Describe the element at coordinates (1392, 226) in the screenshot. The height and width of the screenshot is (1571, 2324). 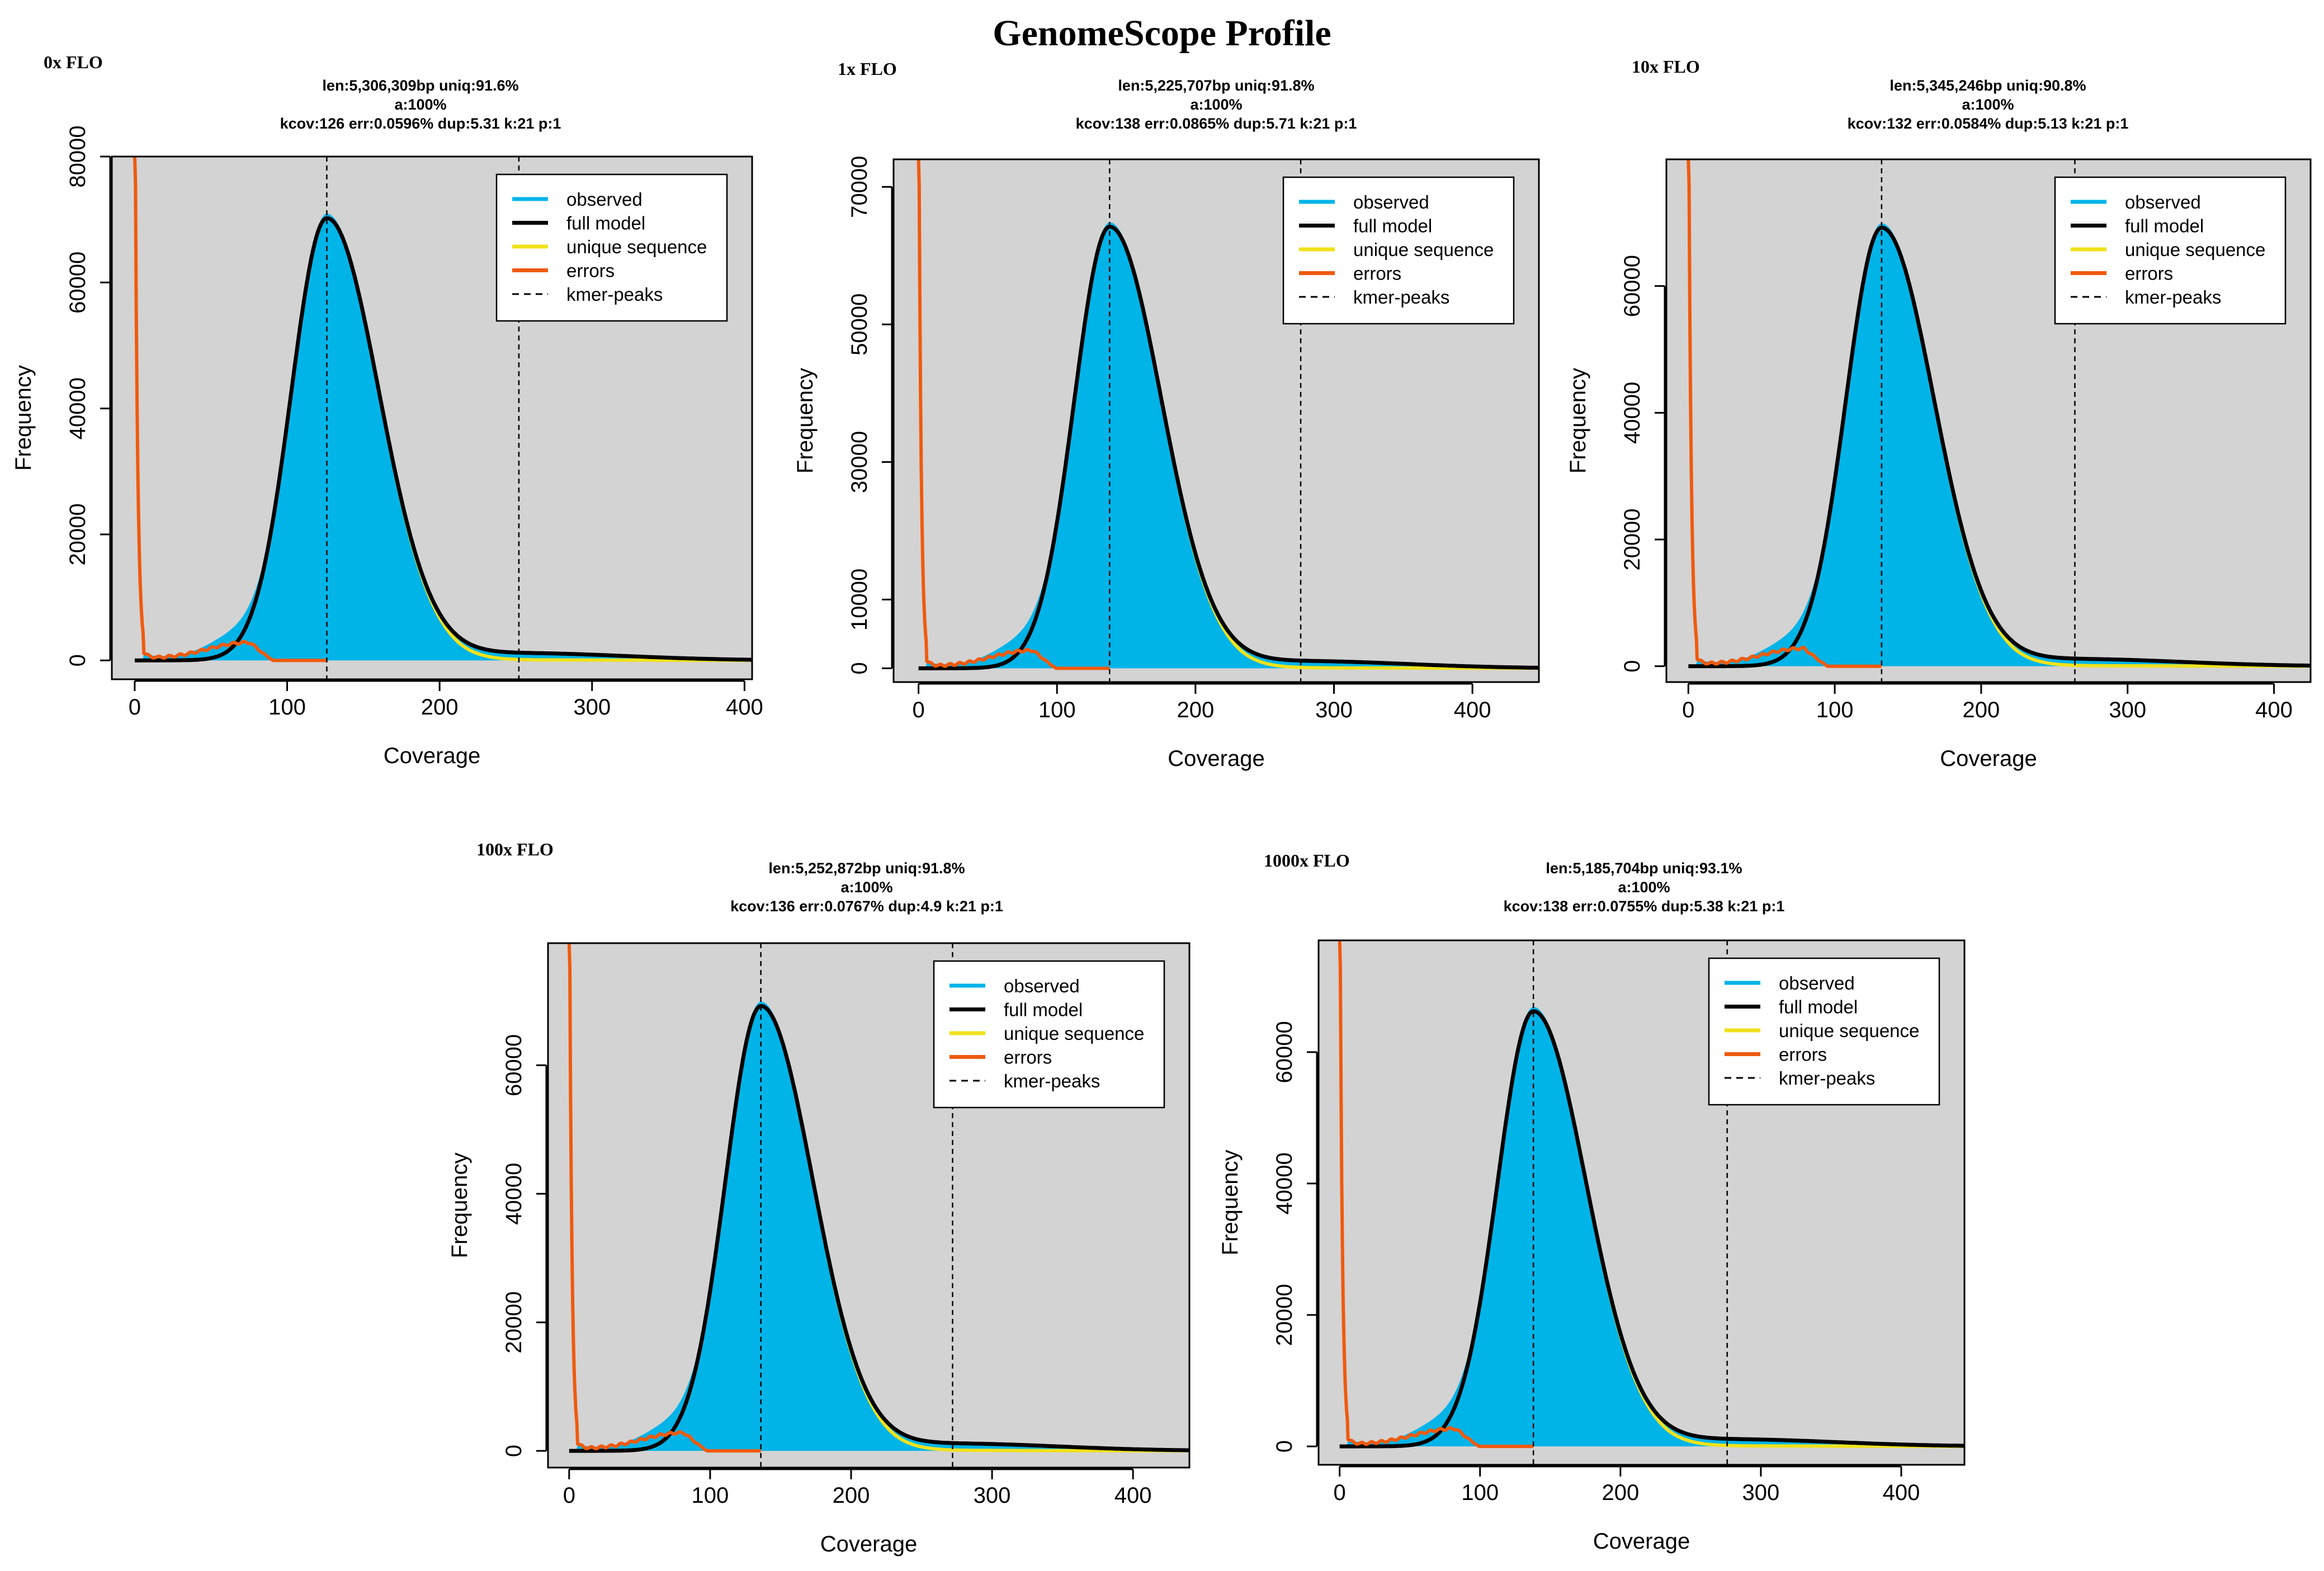
I see `legend-label-full-model: full model` at that location.